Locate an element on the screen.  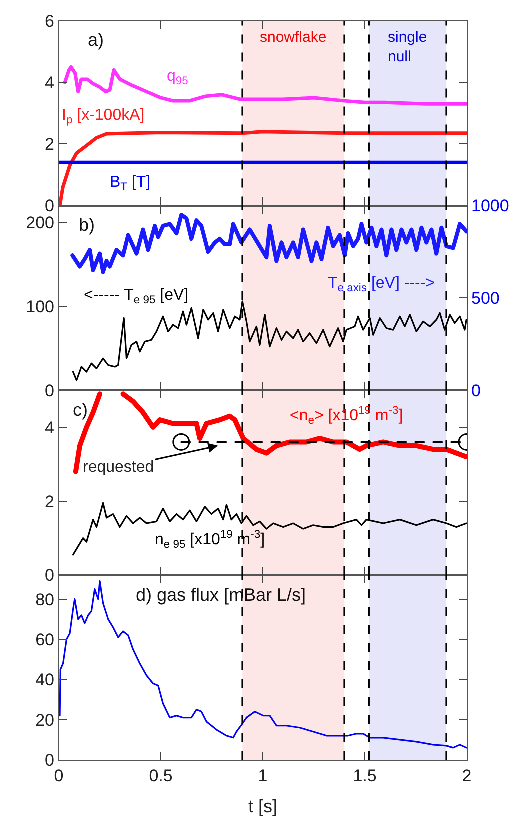
y2-tick-label: 1000 is located at coordinates (491, 206).